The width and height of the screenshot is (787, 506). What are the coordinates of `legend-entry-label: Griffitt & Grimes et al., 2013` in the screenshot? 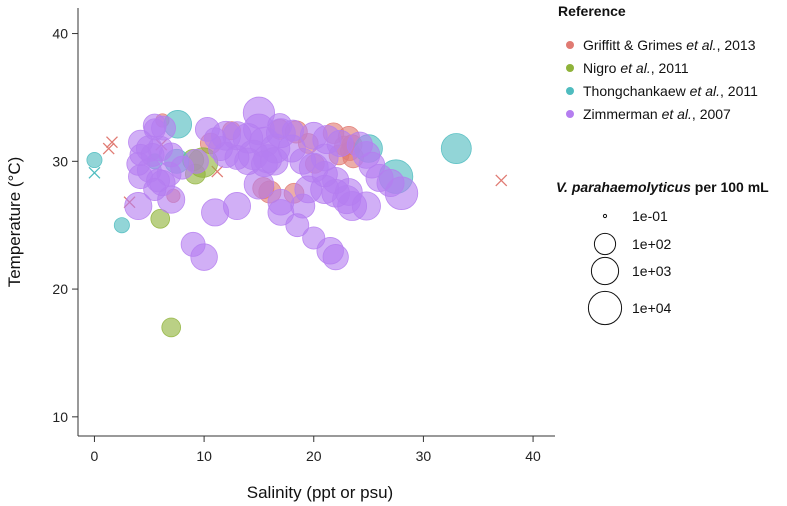 It's located at (669, 45).